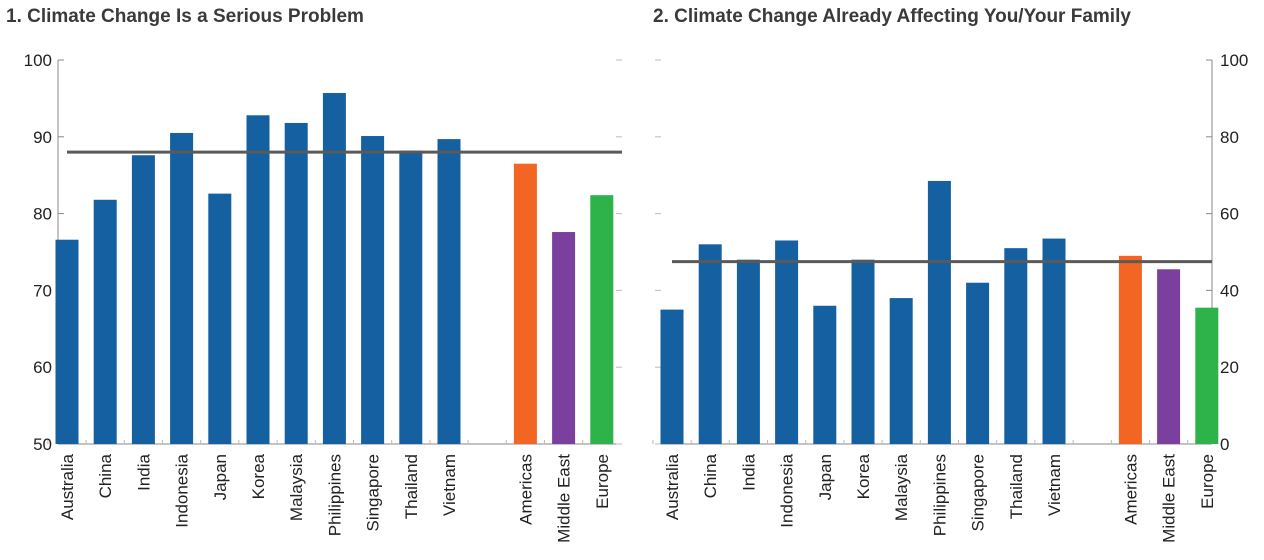 This screenshot has width=1264, height=560. Describe the element at coordinates (672, 486) in the screenshot. I see `chart-2-category-label: Australia` at that location.